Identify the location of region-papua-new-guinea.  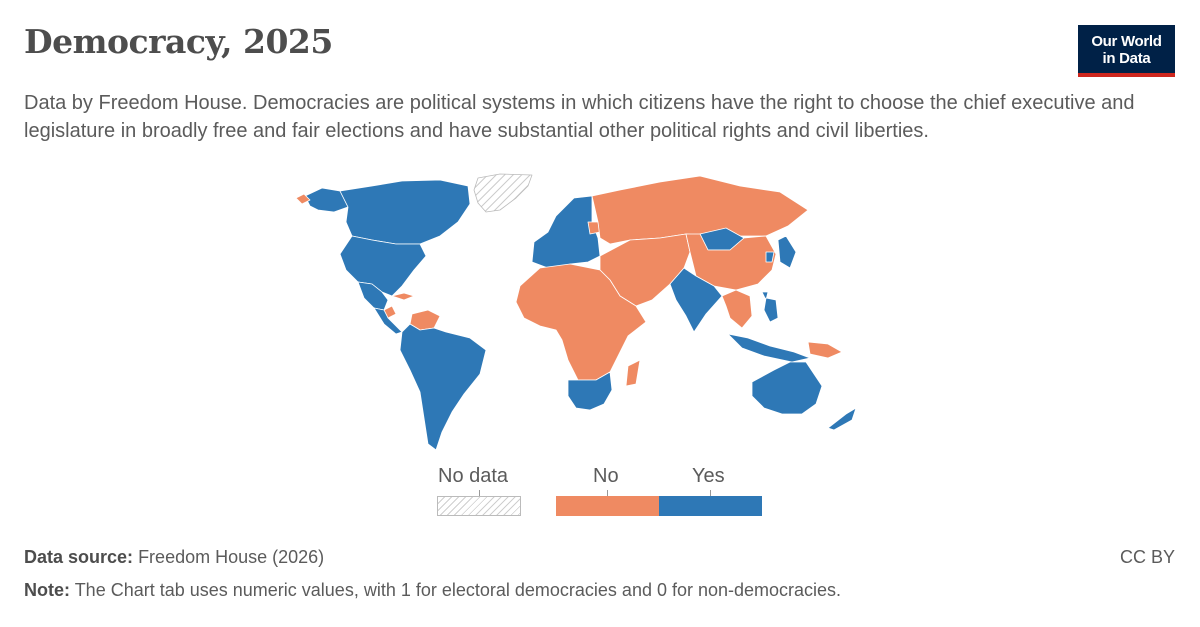
(825, 350).